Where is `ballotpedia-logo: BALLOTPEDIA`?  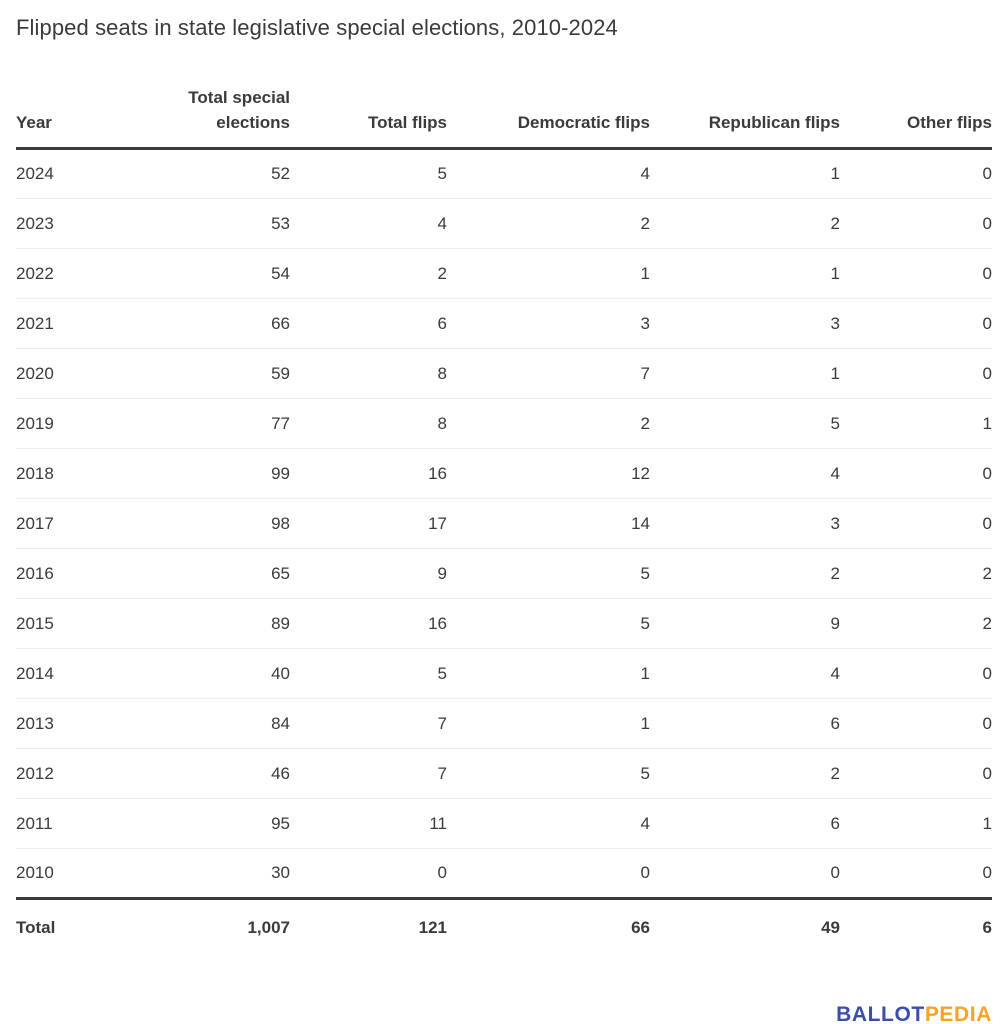 ballotpedia-logo: BALLOTPEDIA is located at coordinates (914, 1013).